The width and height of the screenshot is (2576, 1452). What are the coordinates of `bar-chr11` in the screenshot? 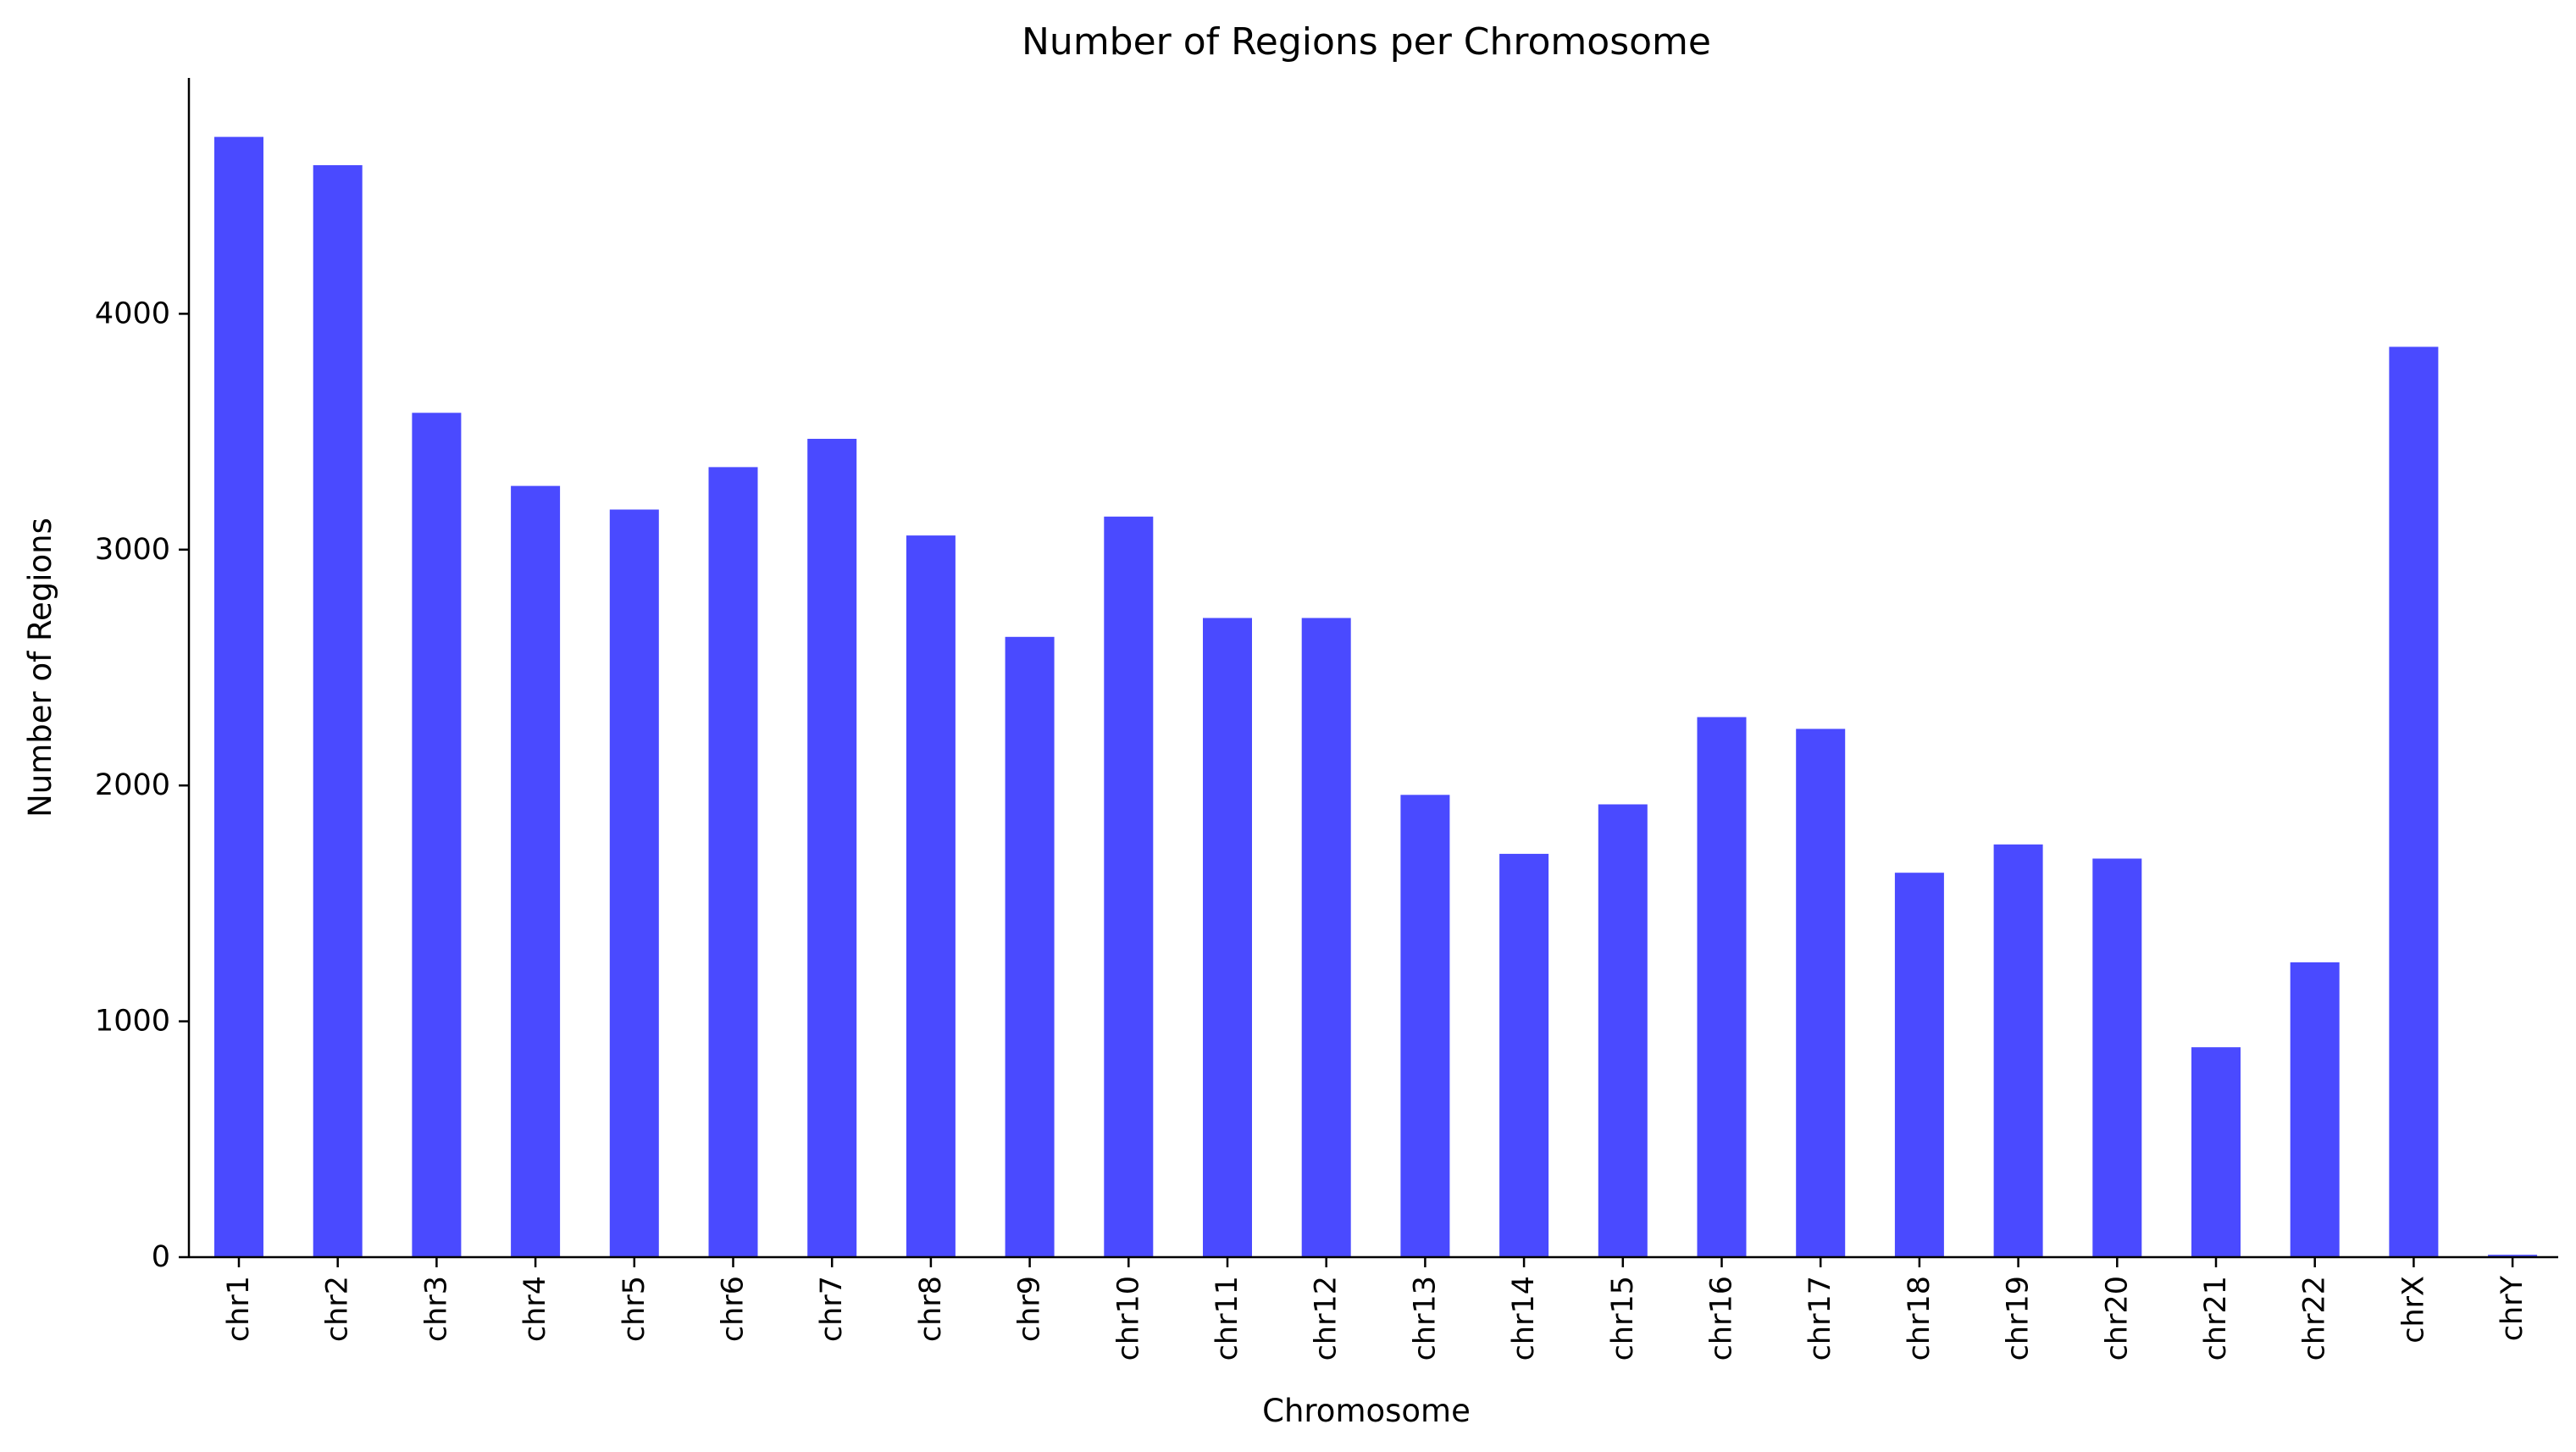 It's located at (1227, 938).